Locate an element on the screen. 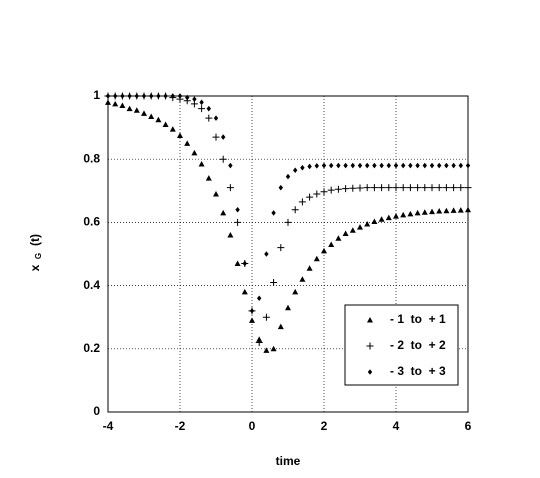  legend-box is located at coordinates (401, 345).